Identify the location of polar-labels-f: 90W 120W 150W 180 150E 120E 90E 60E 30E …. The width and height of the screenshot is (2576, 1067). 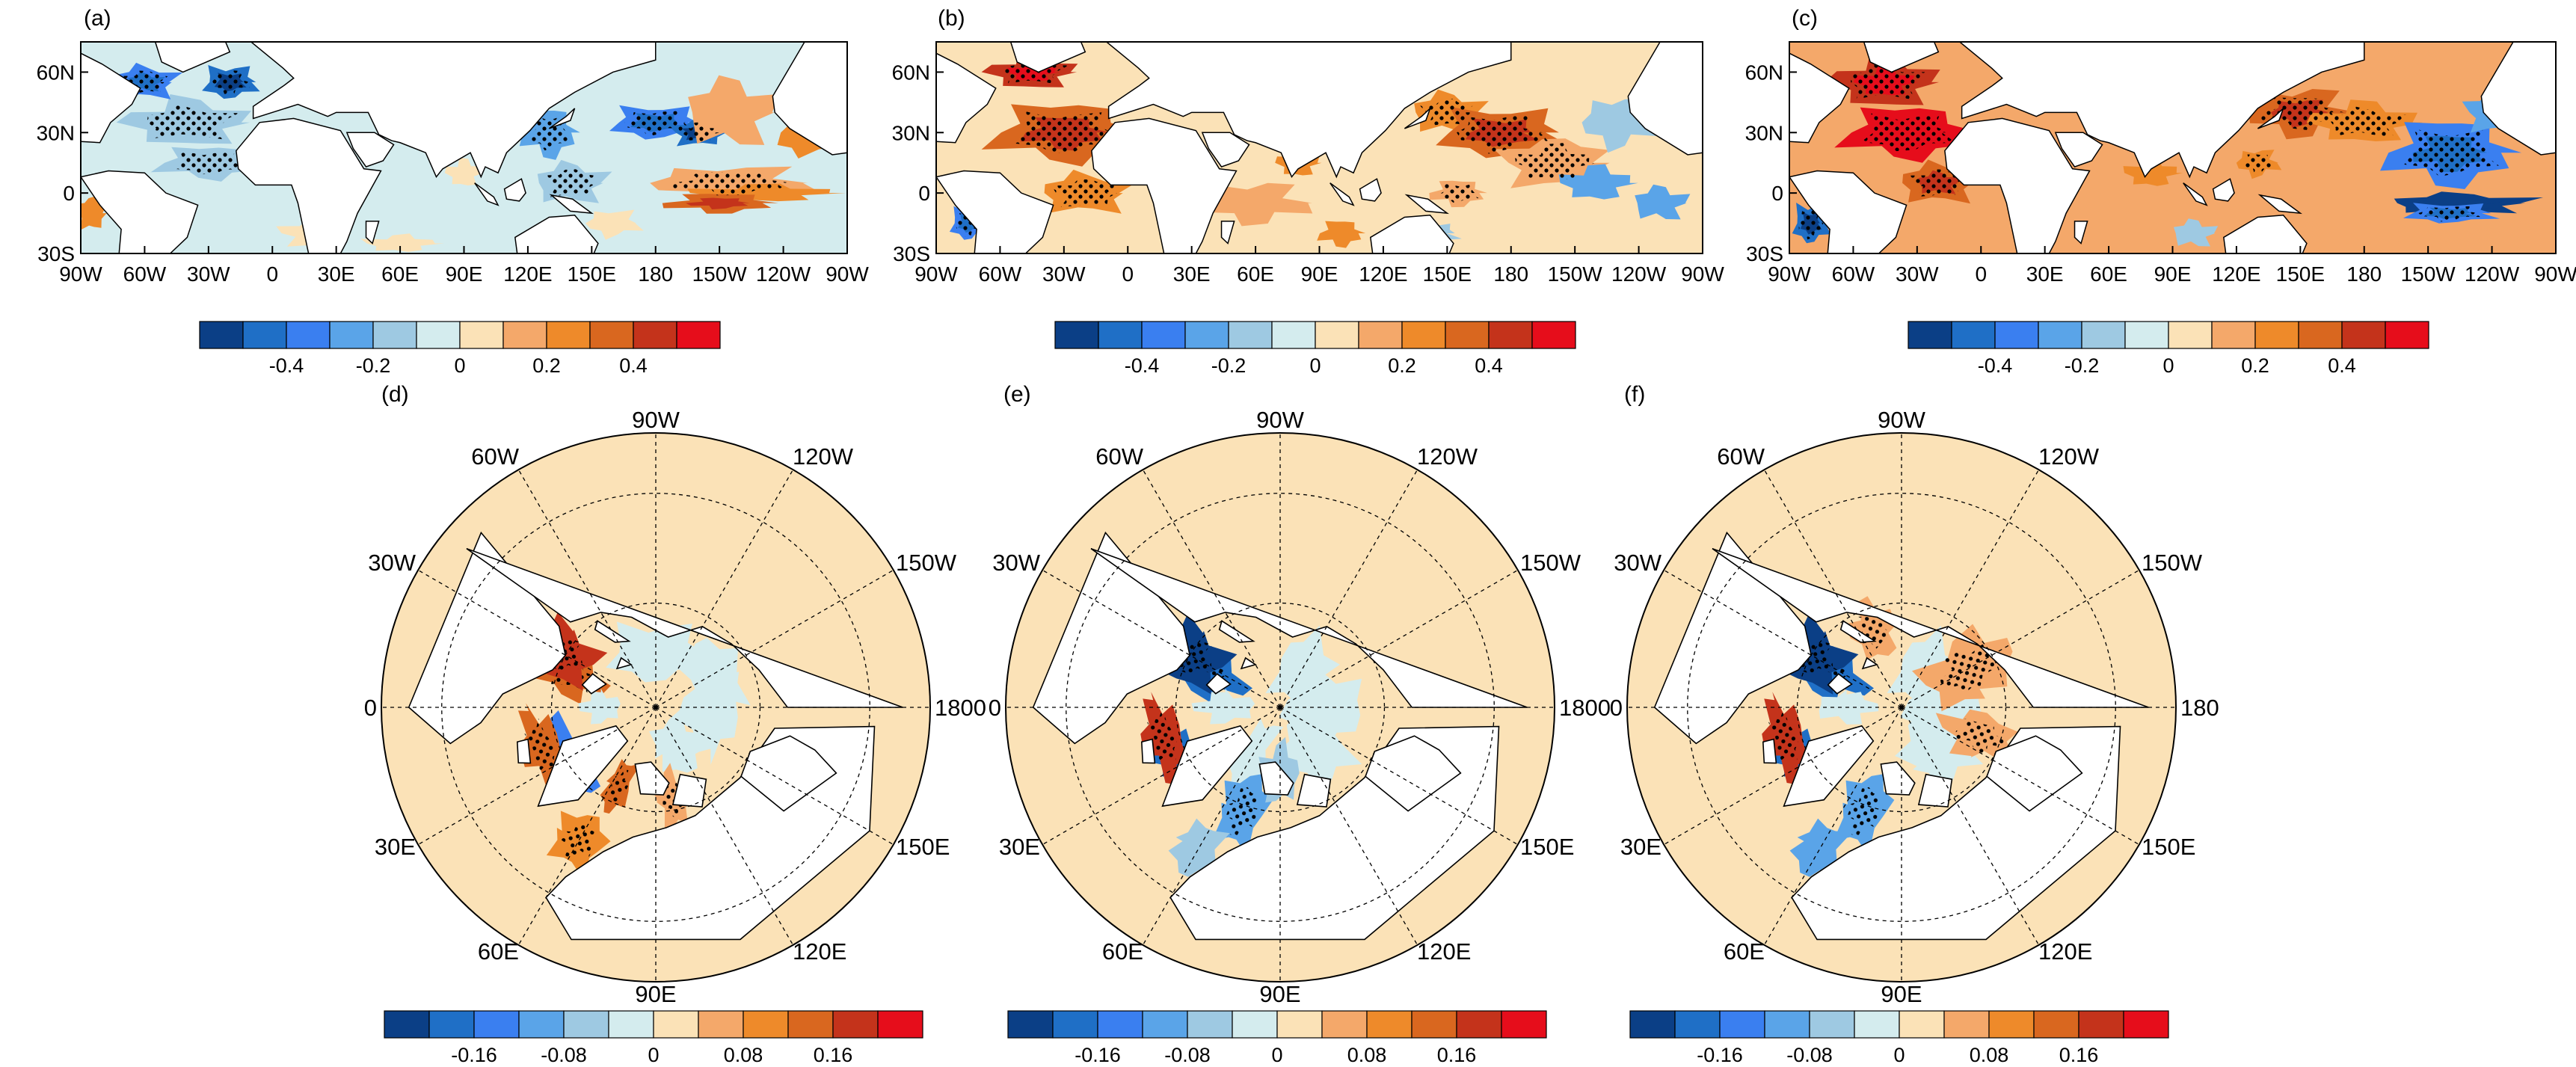
(1914, 707).